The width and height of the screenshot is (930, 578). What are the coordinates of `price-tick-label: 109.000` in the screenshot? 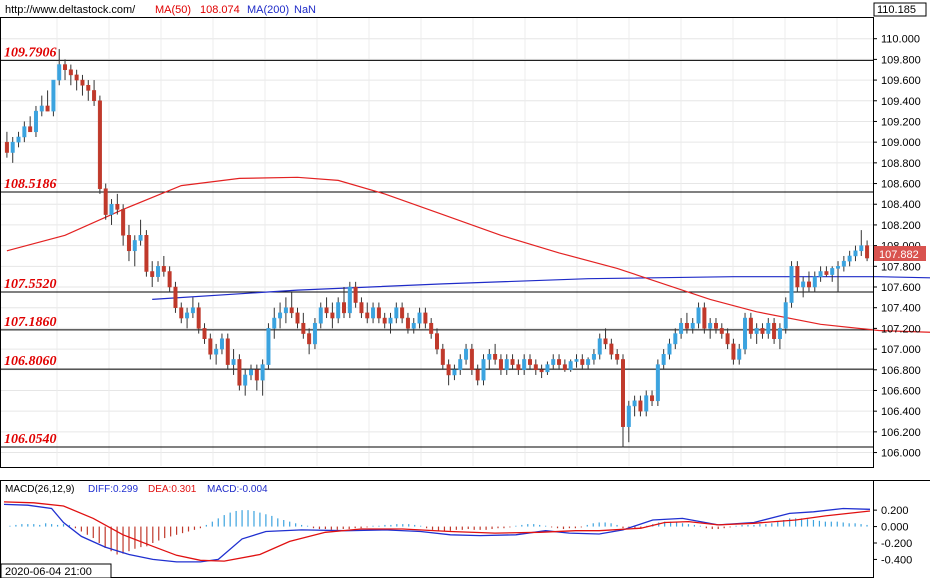 It's located at (901, 143).